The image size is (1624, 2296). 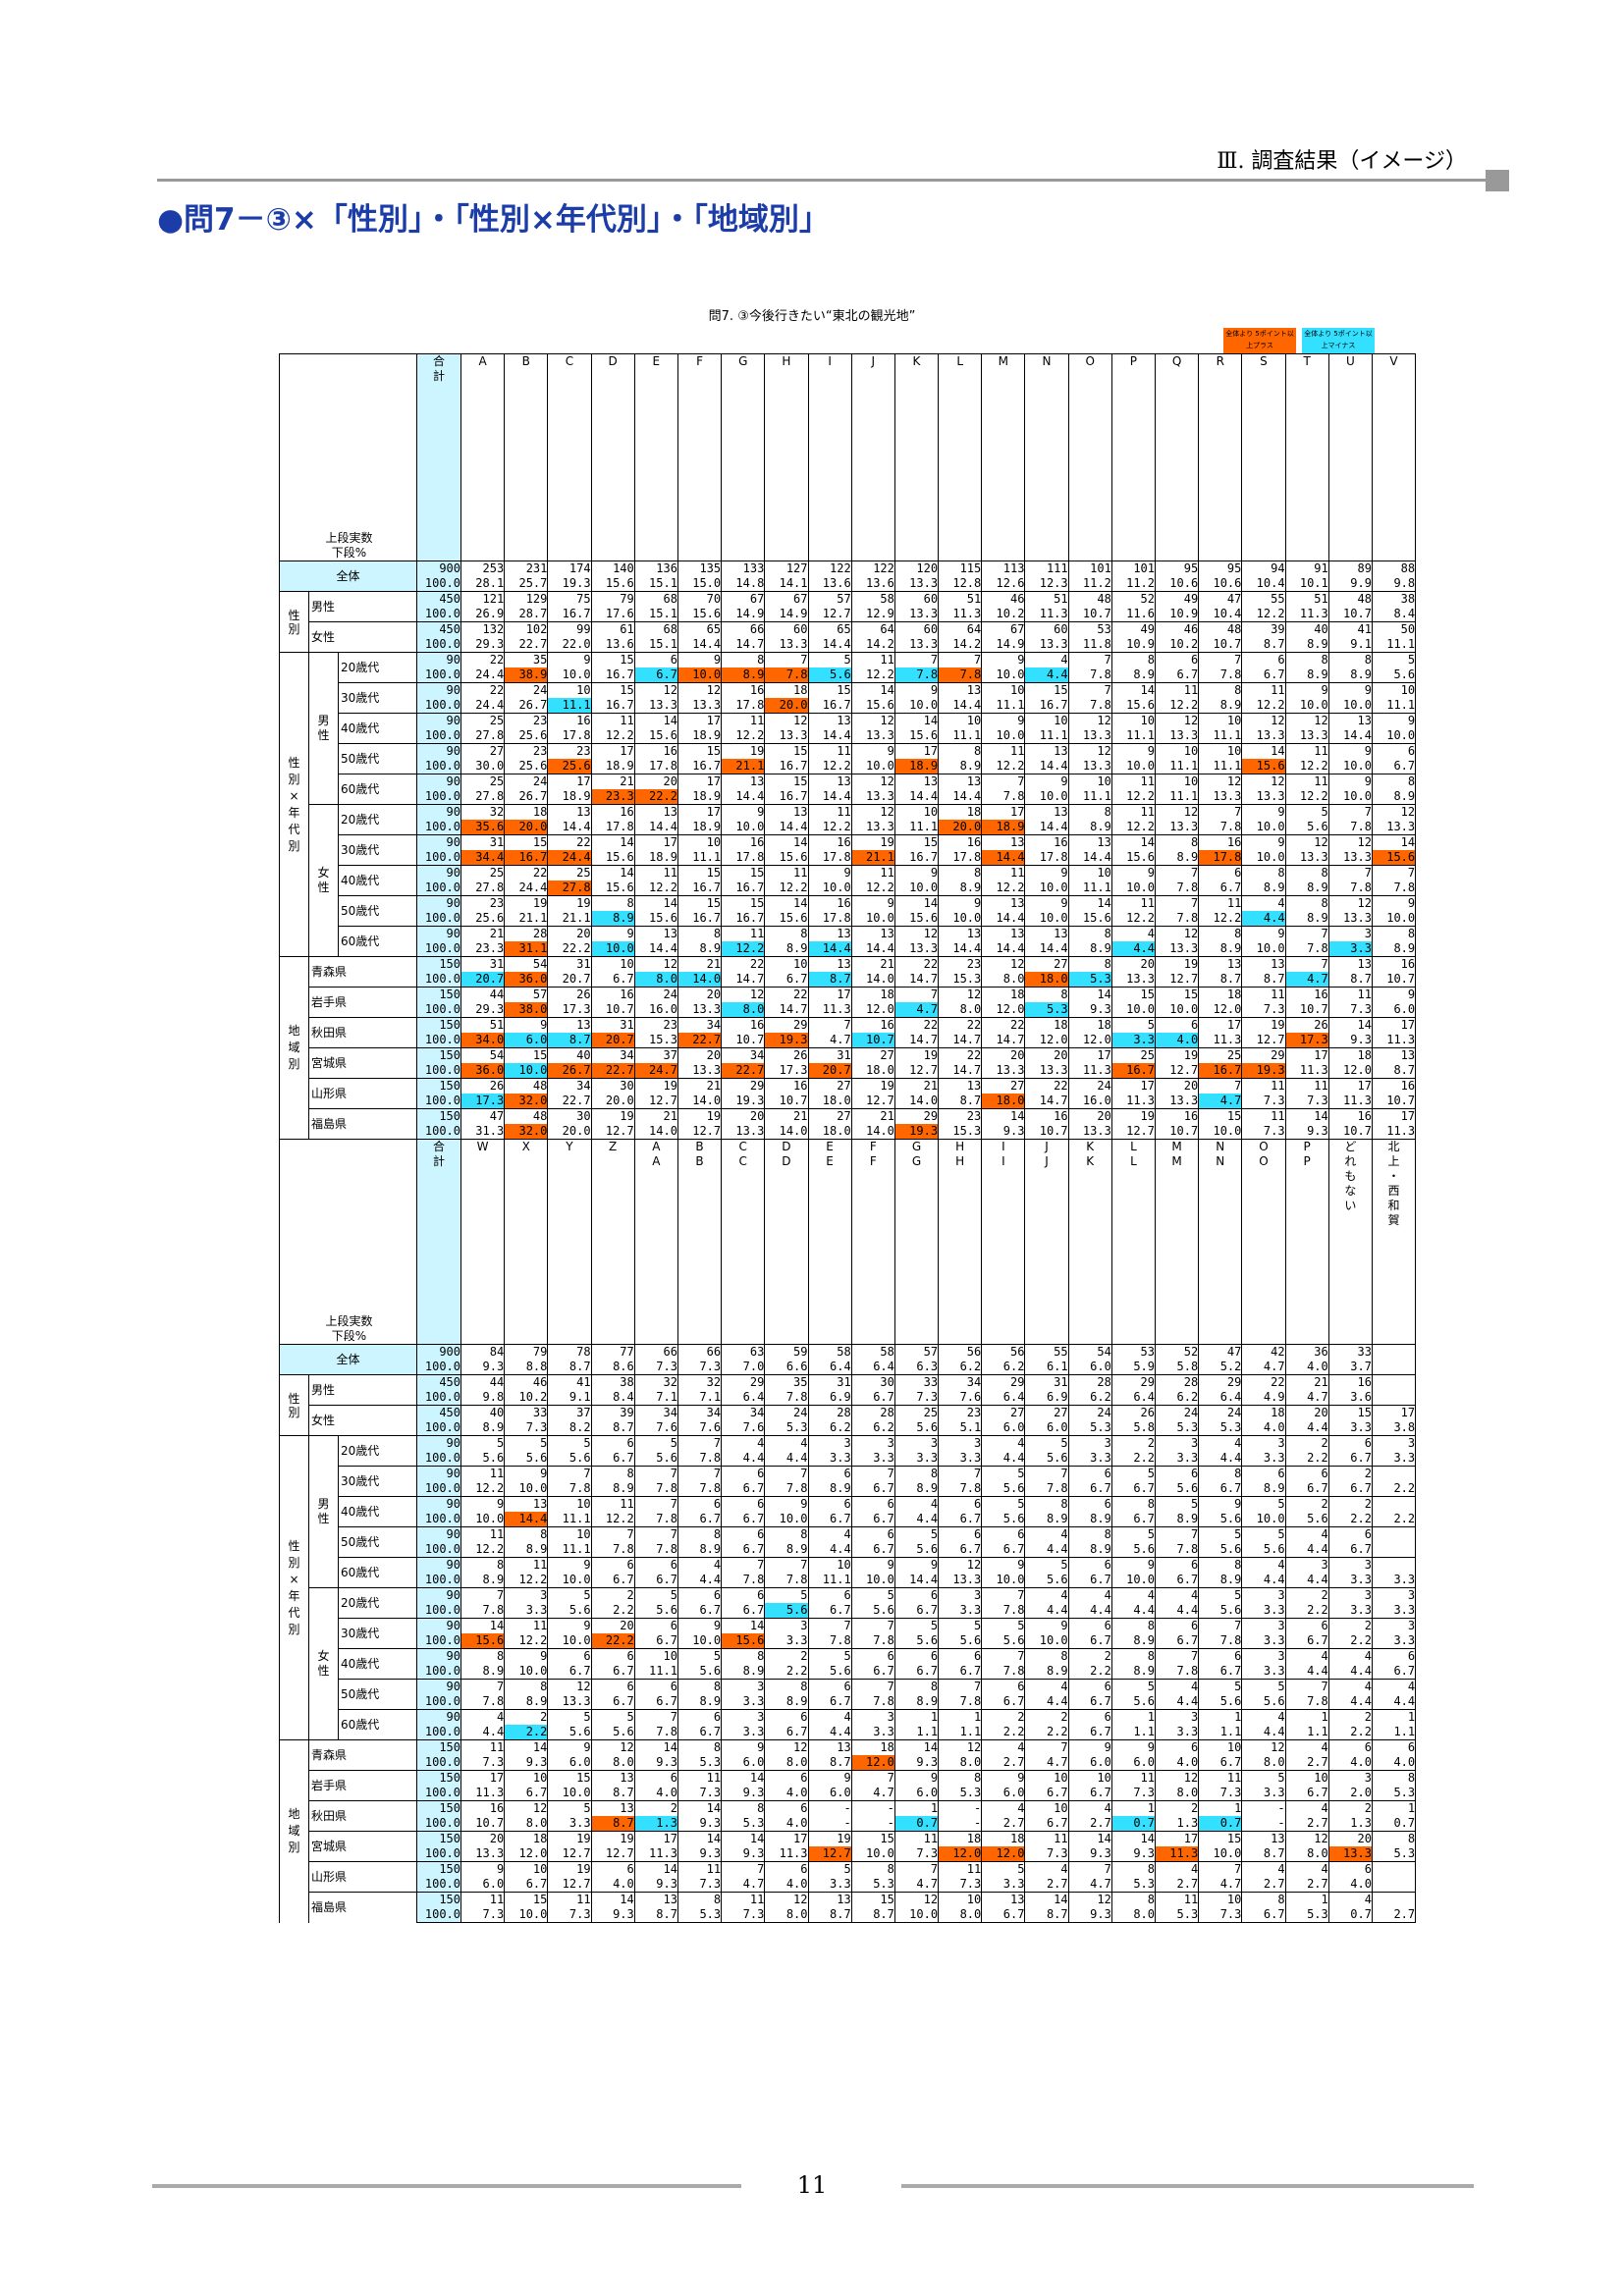 I want to click on page-number: 11, so click(x=812, y=2185).